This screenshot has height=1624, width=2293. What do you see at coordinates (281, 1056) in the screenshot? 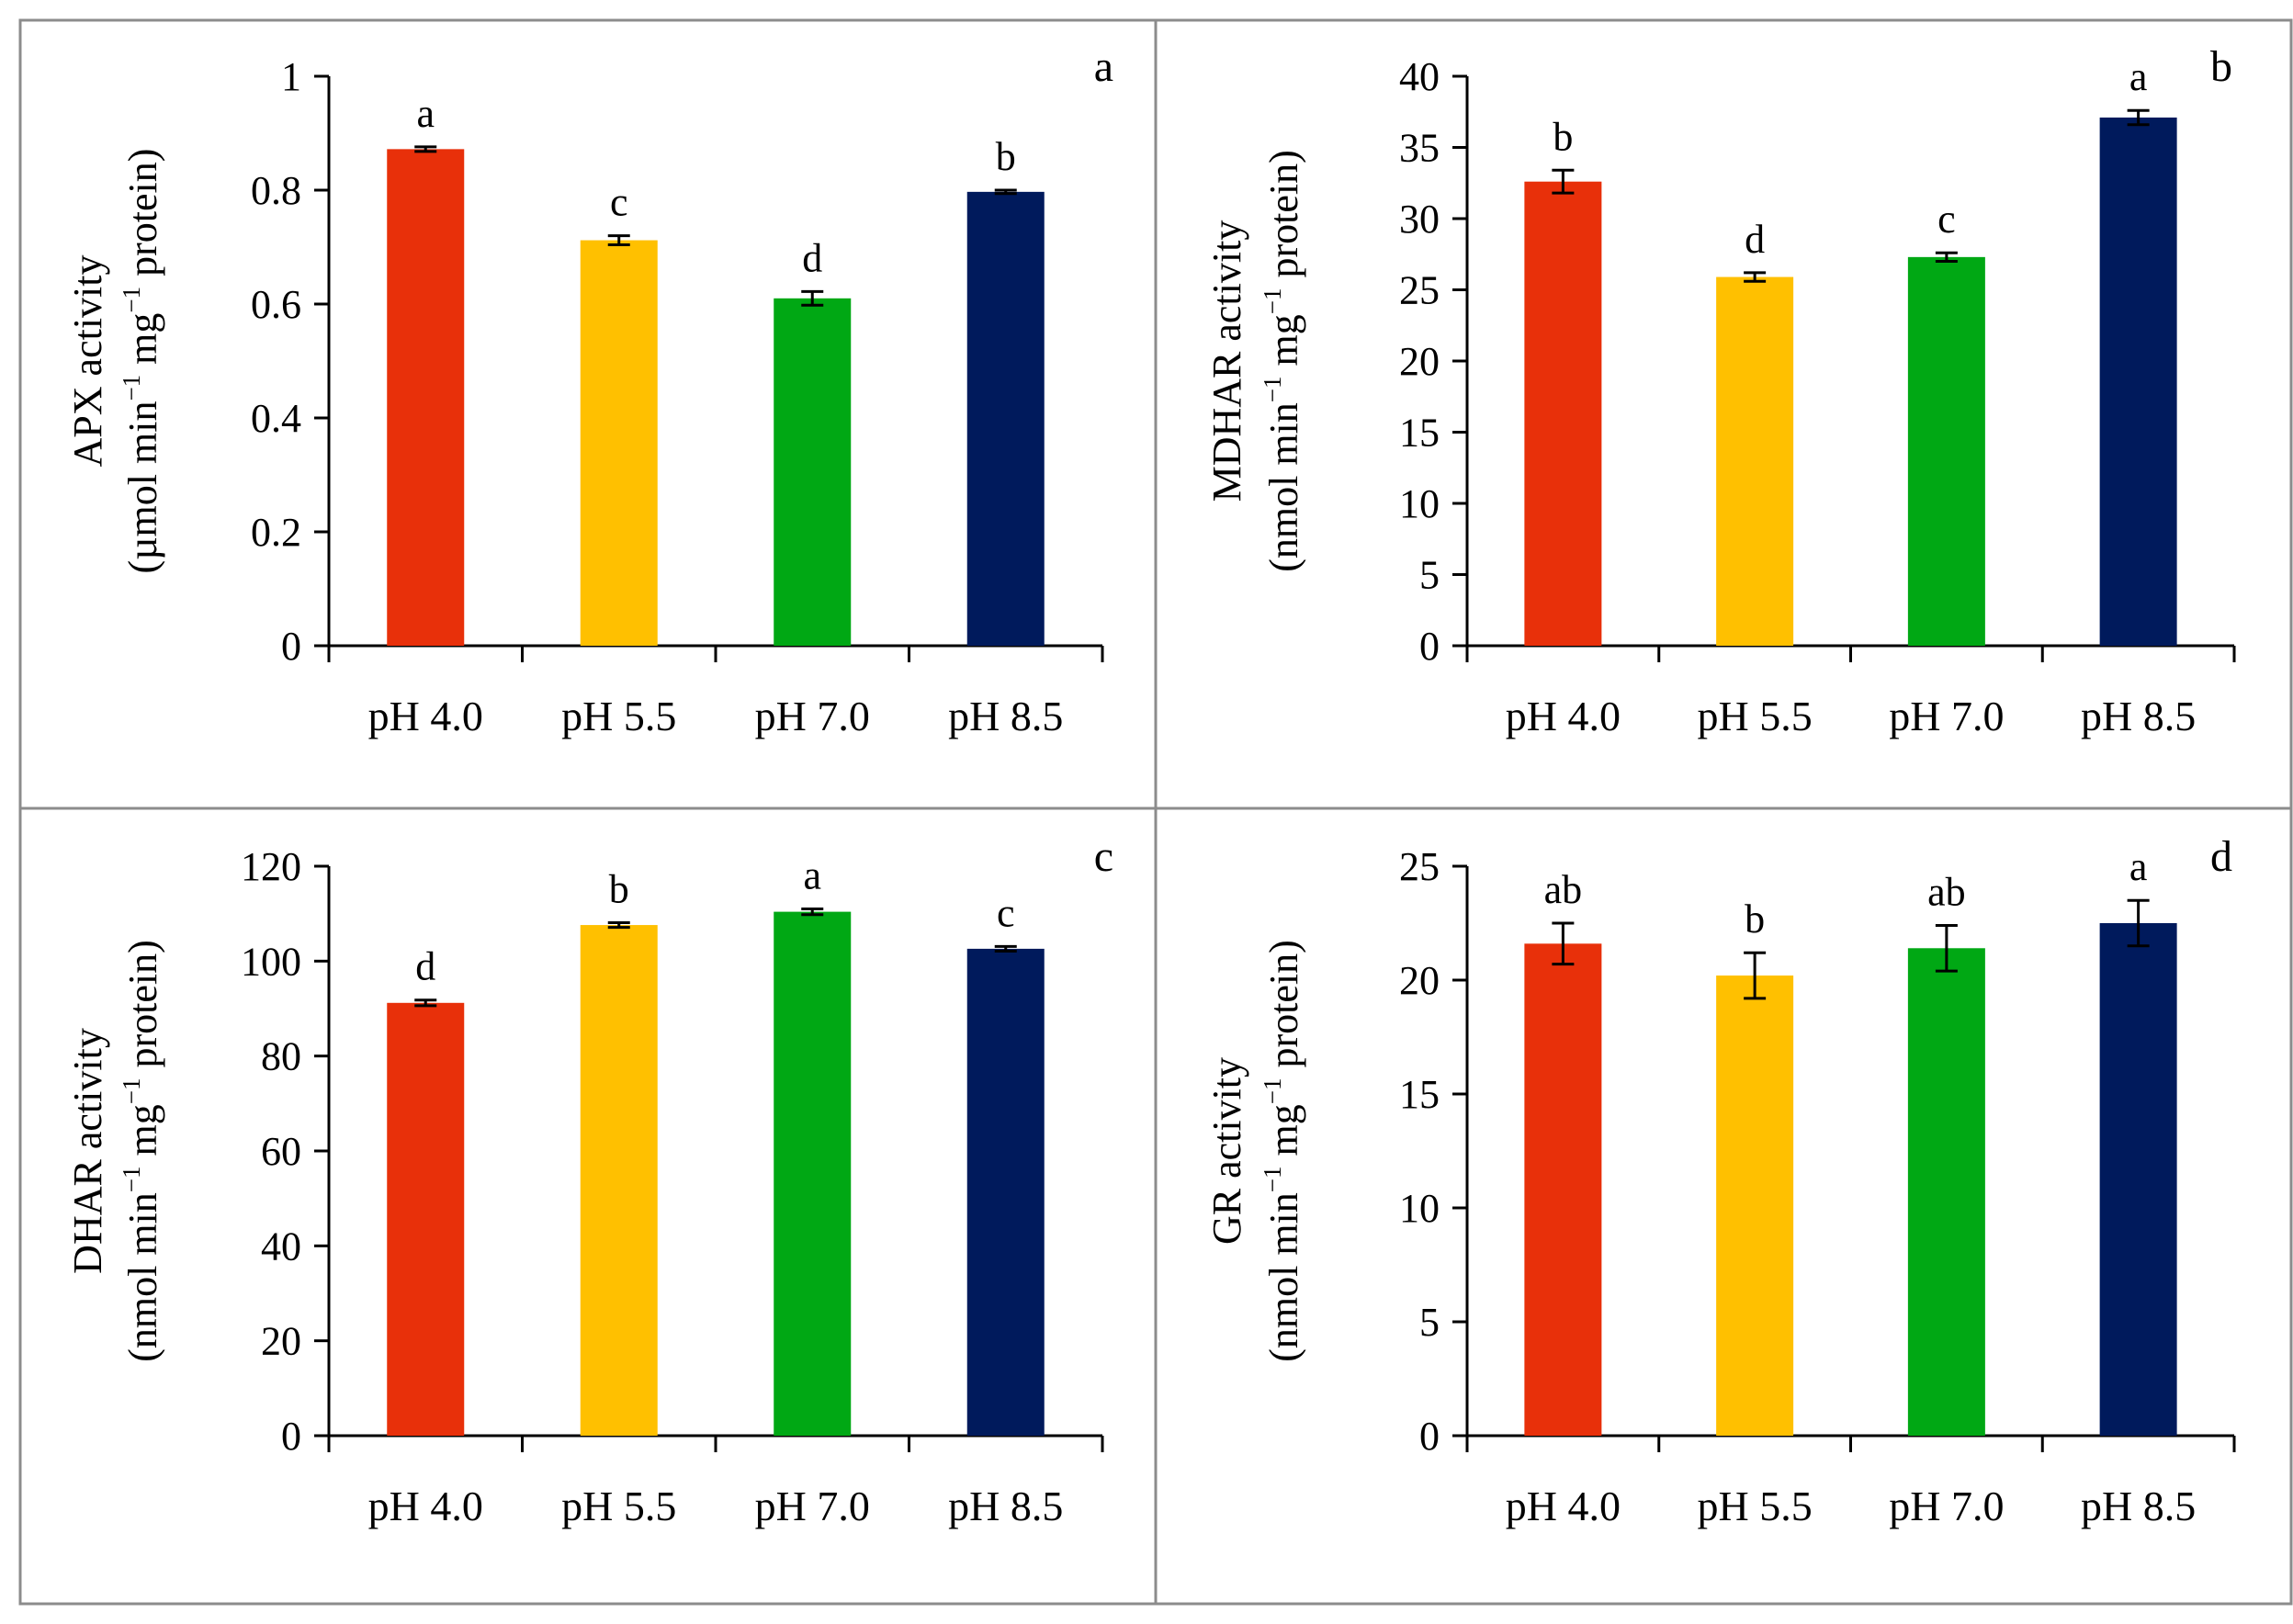
I see `y-tick-label: 80` at bounding box center [281, 1056].